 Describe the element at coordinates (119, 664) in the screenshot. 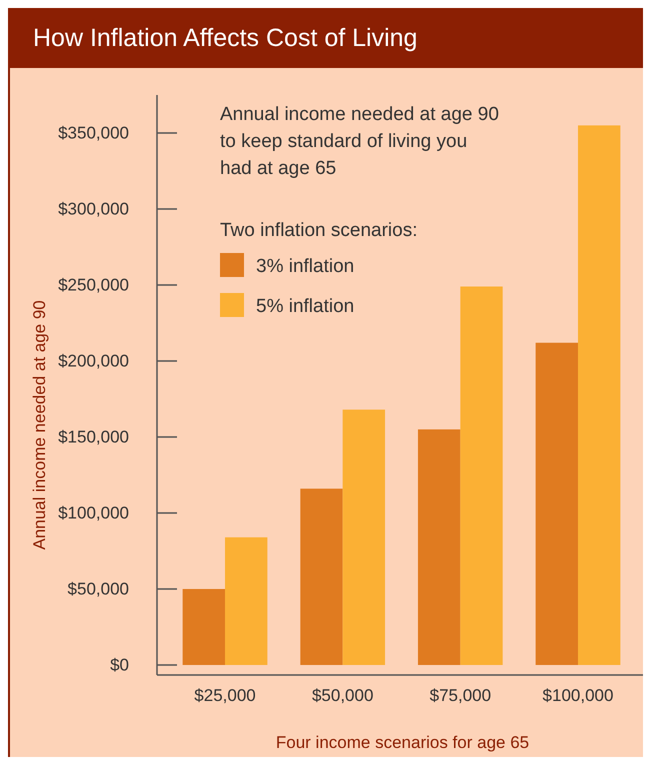

I see `y-tick-label: $0` at that location.